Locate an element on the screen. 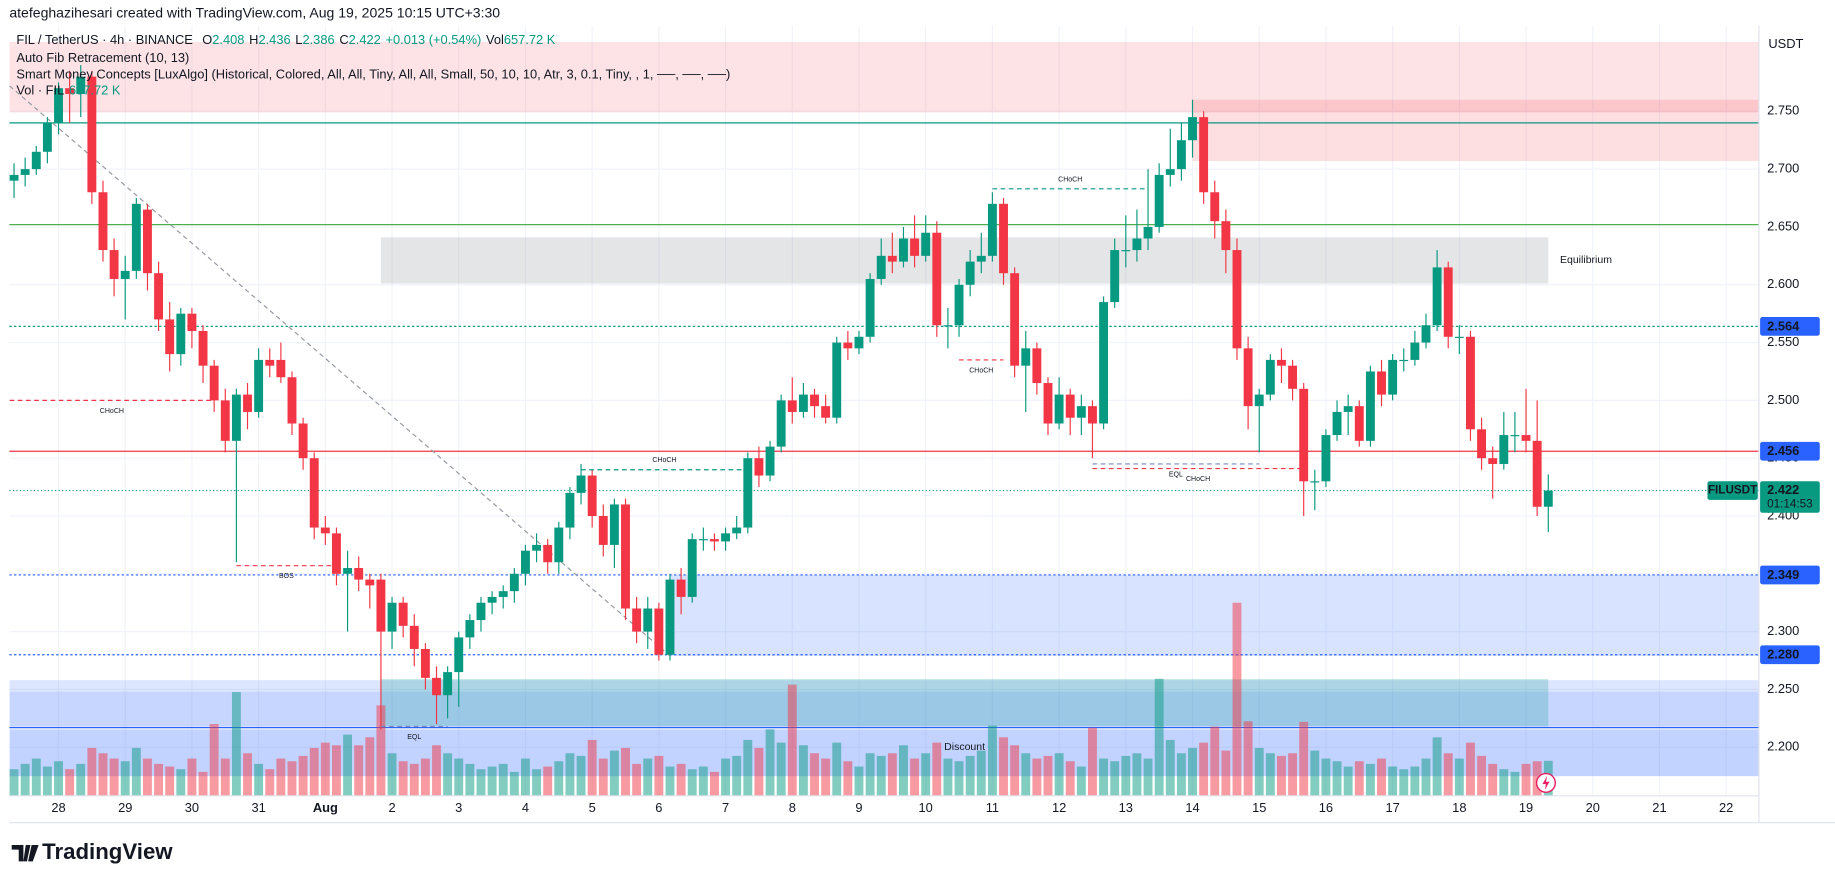  x-tick-label: 13 is located at coordinates (1126, 807).